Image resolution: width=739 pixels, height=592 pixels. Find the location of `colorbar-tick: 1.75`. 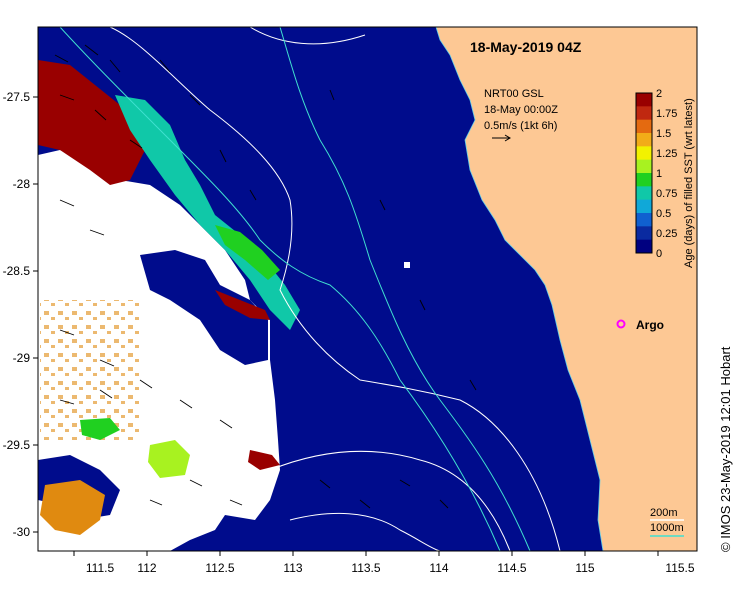

colorbar-tick: 1.75 is located at coordinates (666, 114).